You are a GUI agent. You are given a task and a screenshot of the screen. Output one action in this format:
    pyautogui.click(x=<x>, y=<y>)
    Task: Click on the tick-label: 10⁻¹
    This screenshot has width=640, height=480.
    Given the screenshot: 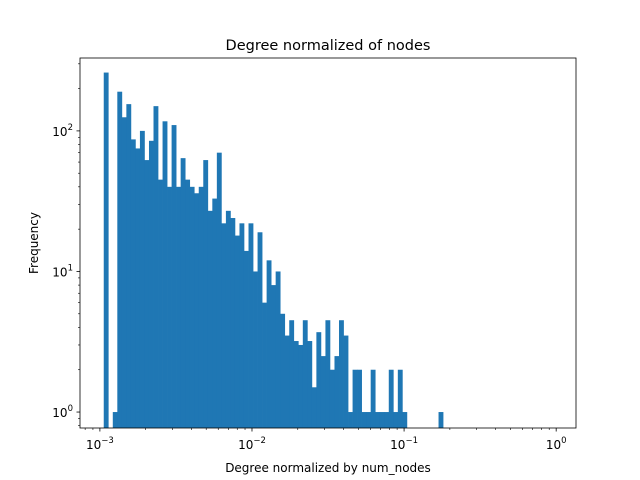 What is the action you would take?
    pyautogui.click(x=404, y=444)
    